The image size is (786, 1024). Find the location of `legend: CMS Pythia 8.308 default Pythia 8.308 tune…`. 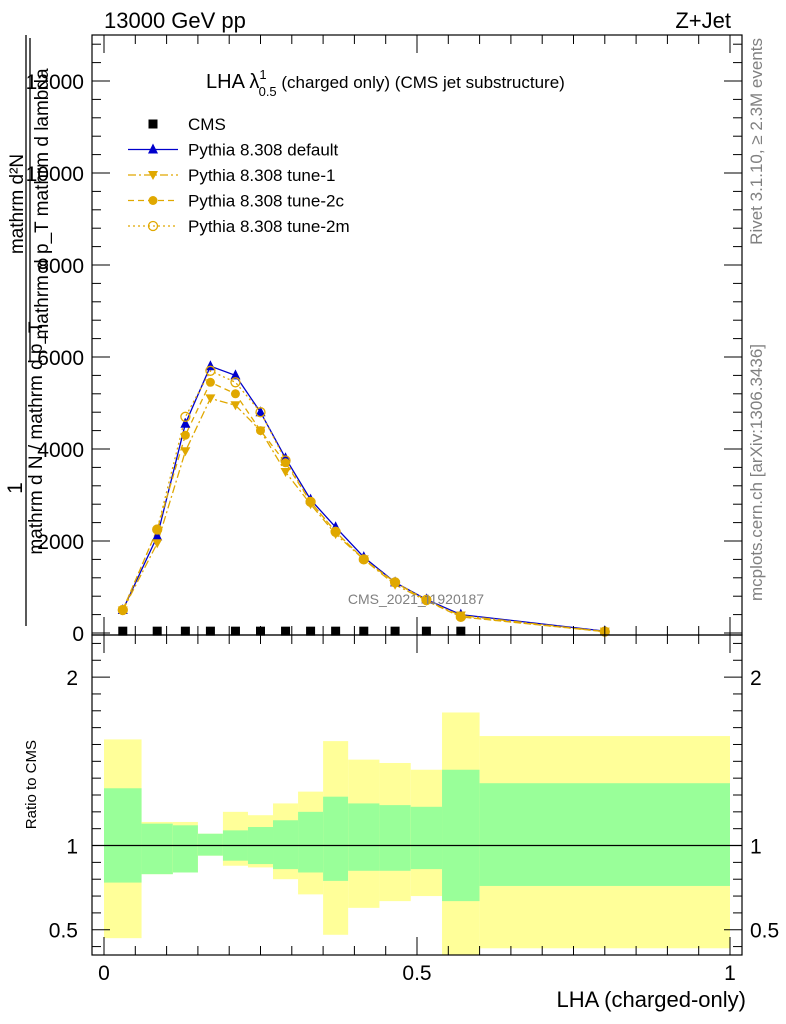

legend: CMS Pythia 8.308 default Pythia 8.308 tune… is located at coordinates (239, 175).